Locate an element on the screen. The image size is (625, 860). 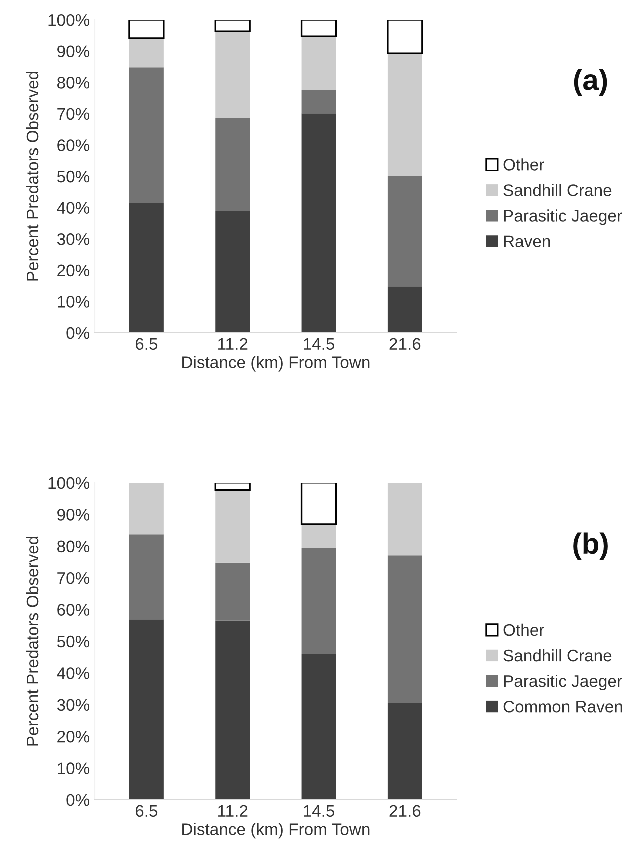
legend-label: Common Raven is located at coordinates (563, 706).